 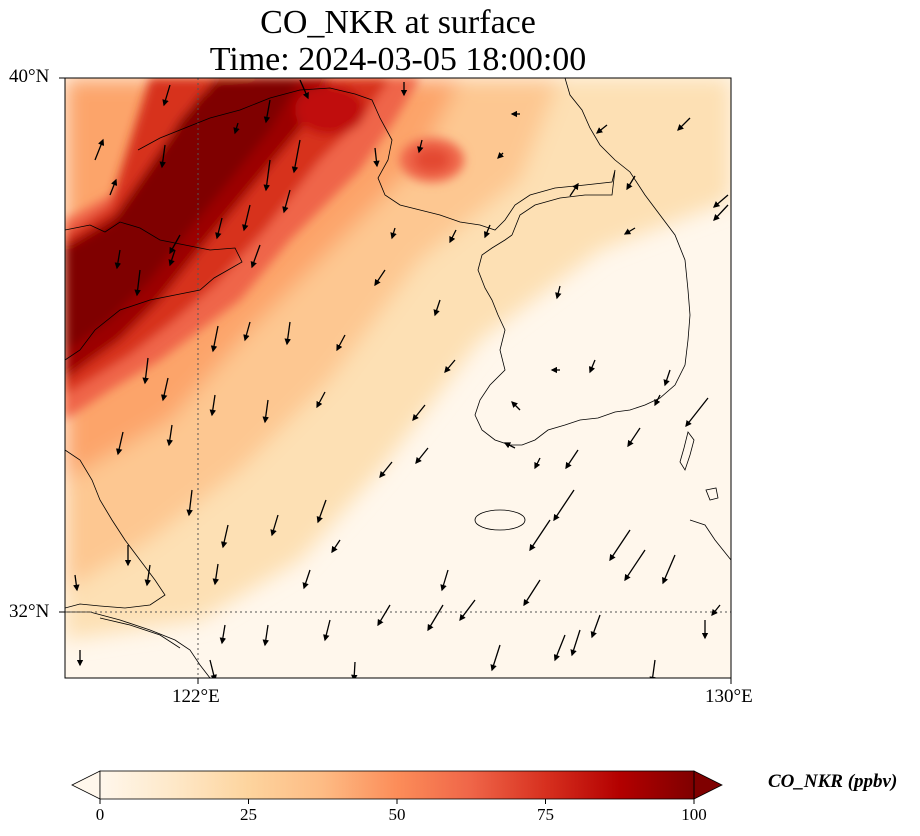 I want to click on korean-peninsula-coast, so click(x=582, y=262).